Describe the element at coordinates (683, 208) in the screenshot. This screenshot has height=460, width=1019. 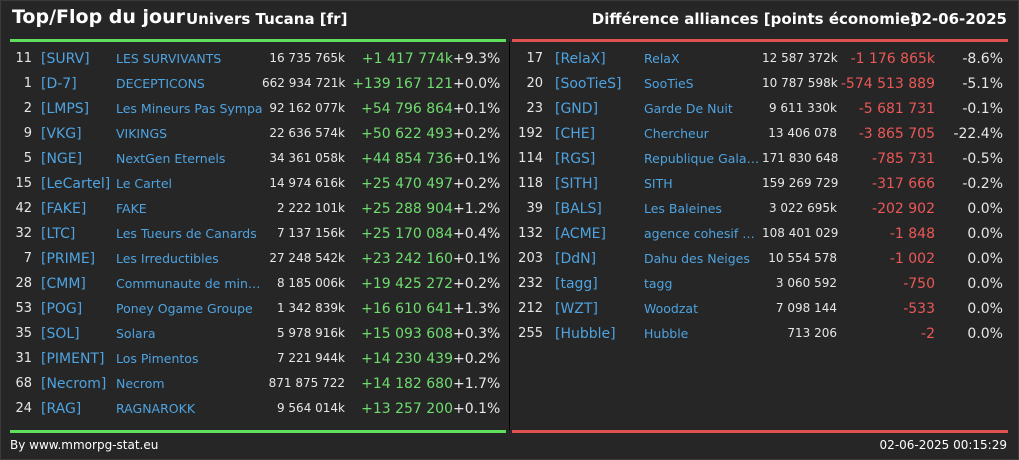
I see `alliance-name-link: Les Baleines` at that location.